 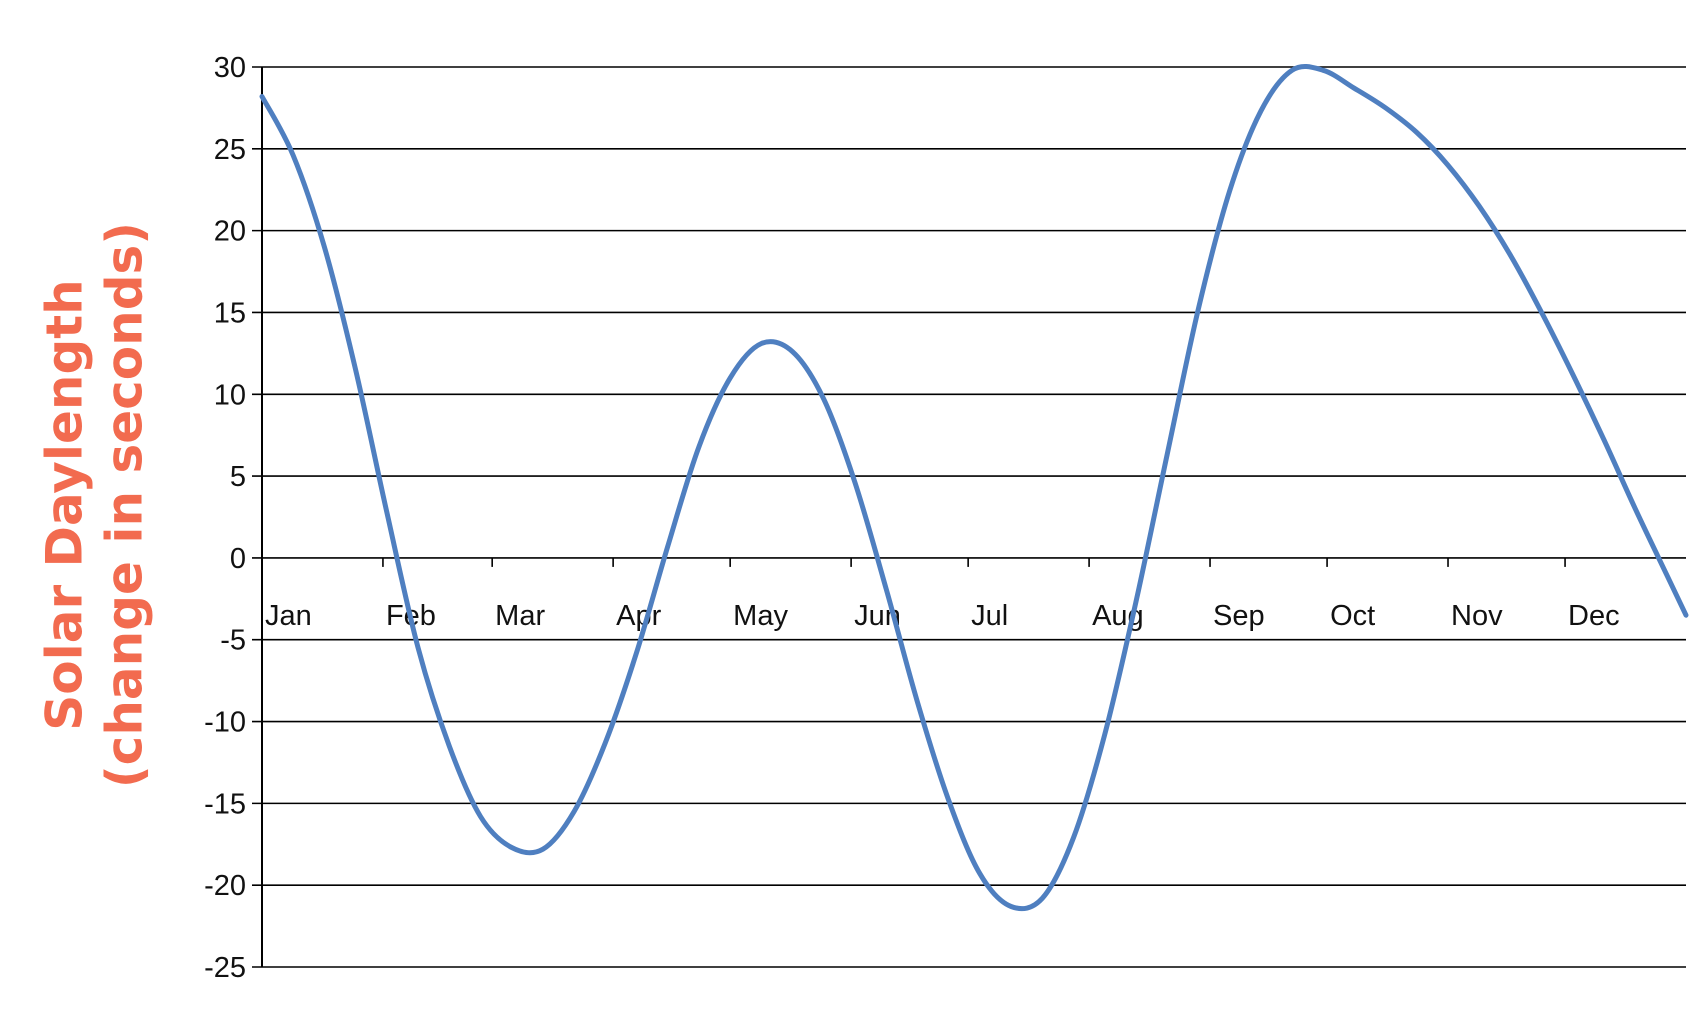 I want to click on x-tick-label-apr: Apr, so click(x=638, y=616).